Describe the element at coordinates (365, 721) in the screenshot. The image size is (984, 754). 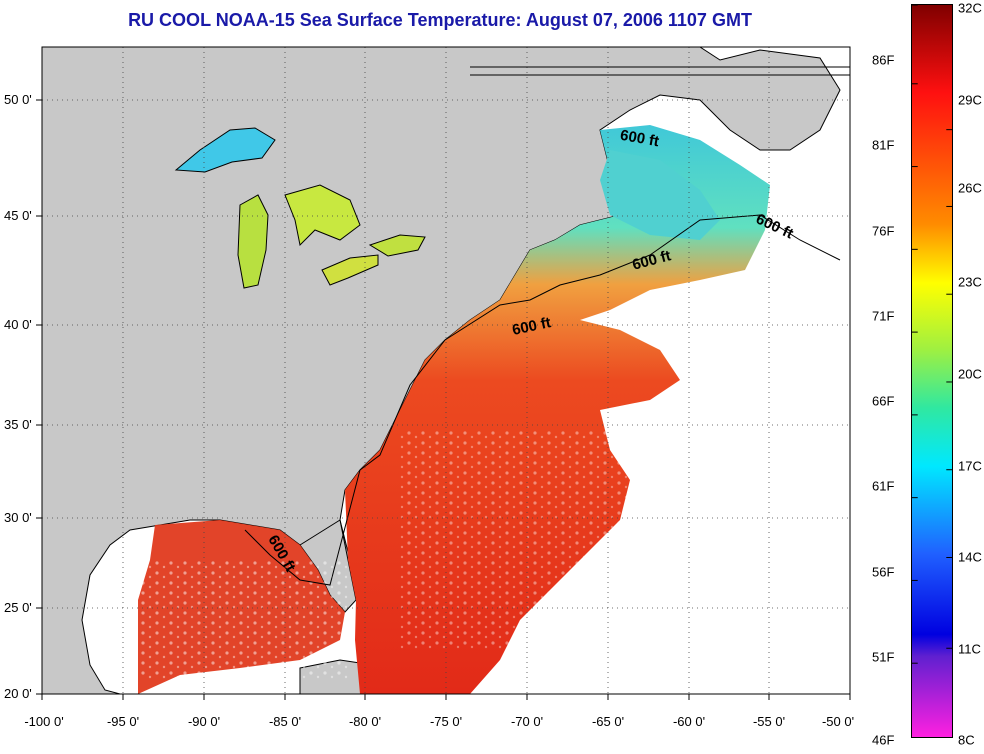
I see `x-tick-label: -80 0'` at that location.